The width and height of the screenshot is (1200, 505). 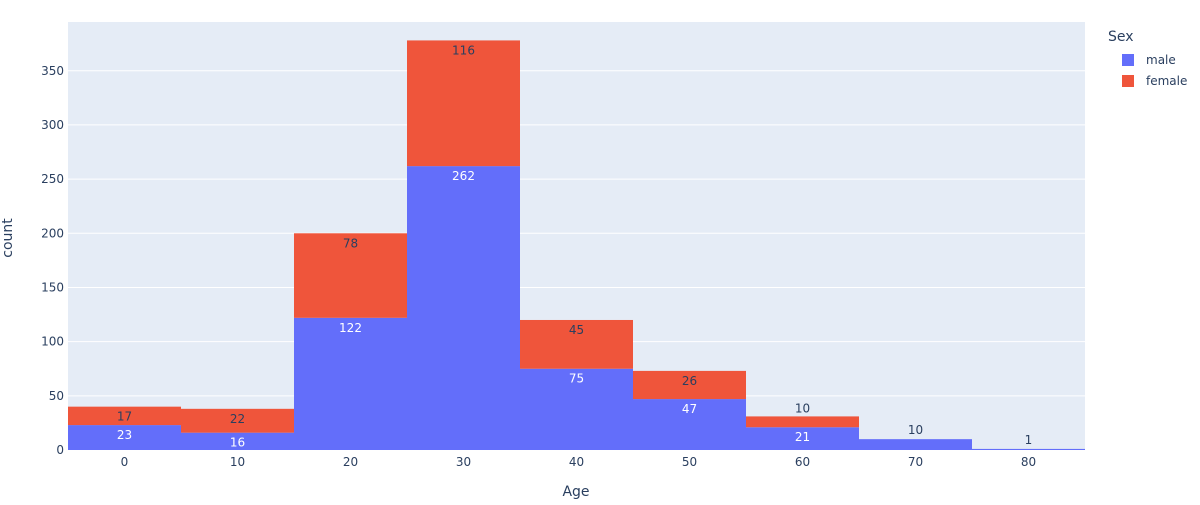 What do you see at coordinates (52, 233) in the screenshot?
I see `y-tick-label: 200` at bounding box center [52, 233].